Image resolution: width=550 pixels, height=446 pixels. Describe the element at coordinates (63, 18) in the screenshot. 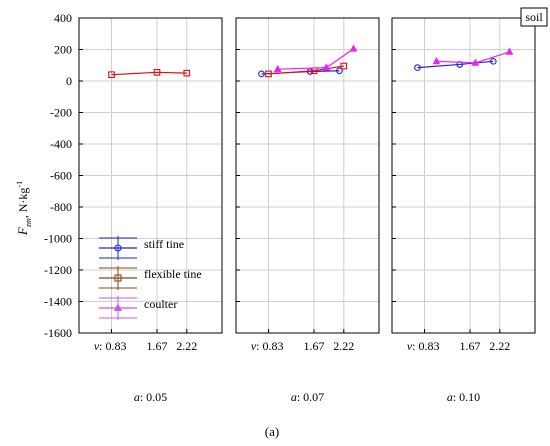

I see `y-tick-label: 400` at that location.